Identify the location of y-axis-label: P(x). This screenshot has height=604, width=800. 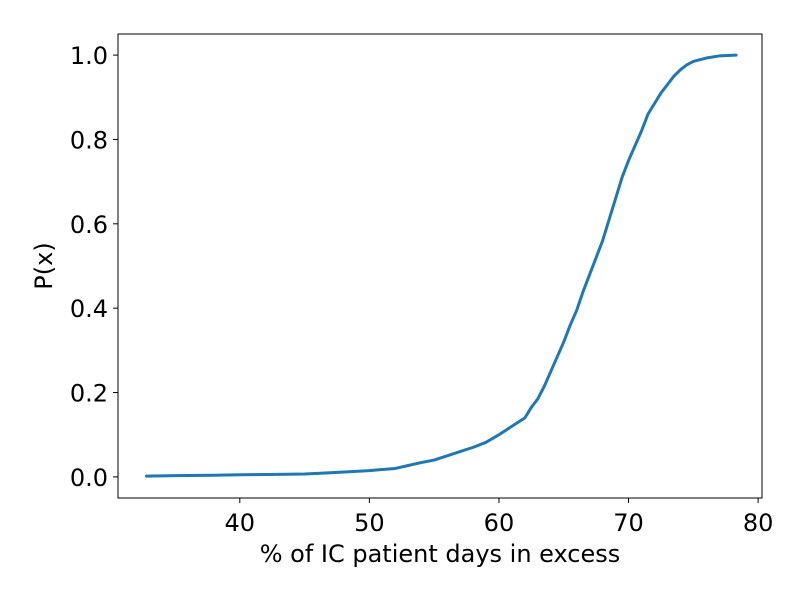
(44, 265).